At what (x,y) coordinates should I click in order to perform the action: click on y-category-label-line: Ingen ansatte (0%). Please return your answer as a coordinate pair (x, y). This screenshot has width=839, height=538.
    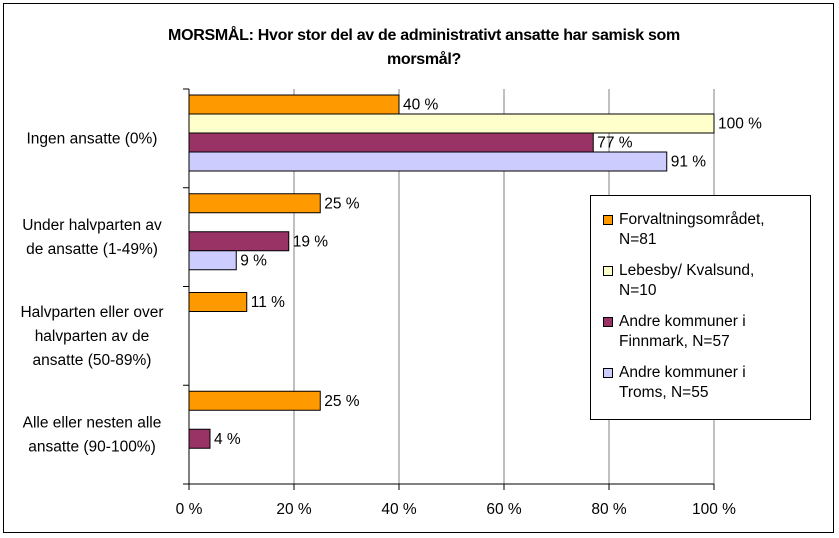
    Looking at the image, I should click on (92, 138).